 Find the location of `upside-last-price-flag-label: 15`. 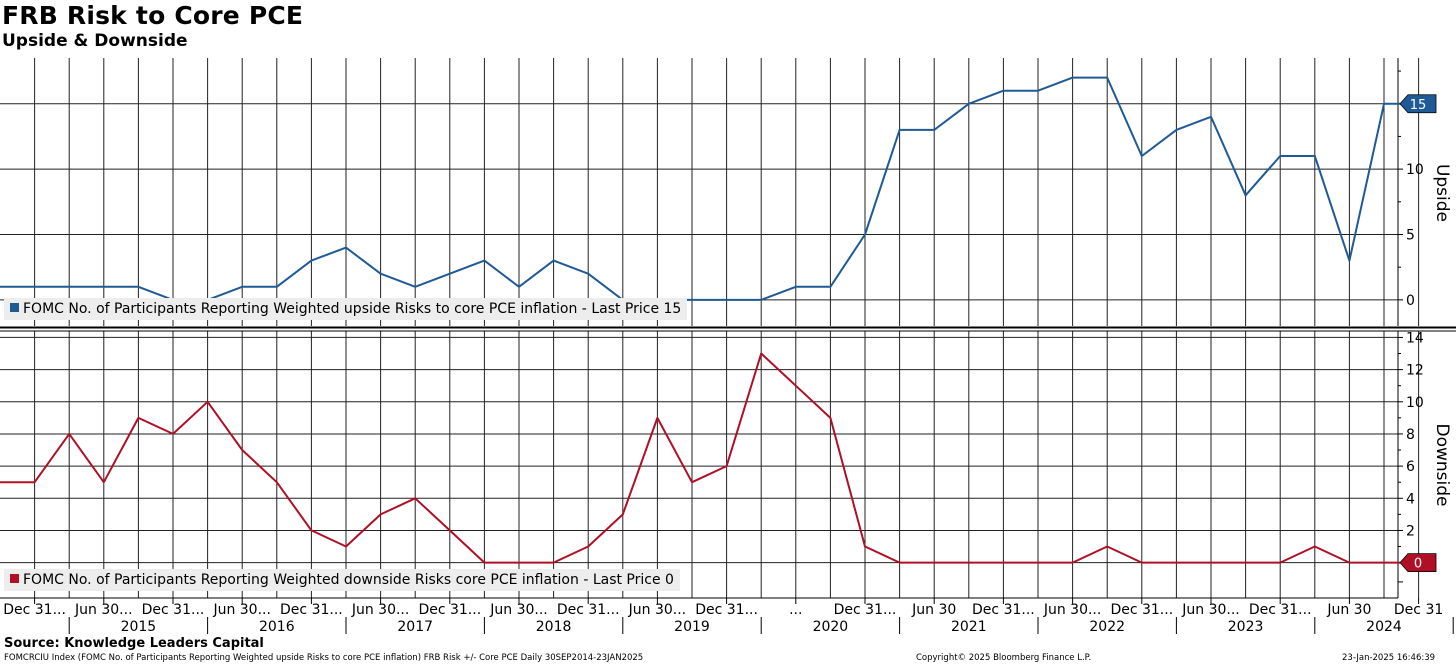

upside-last-price-flag-label: 15 is located at coordinates (1418, 105).